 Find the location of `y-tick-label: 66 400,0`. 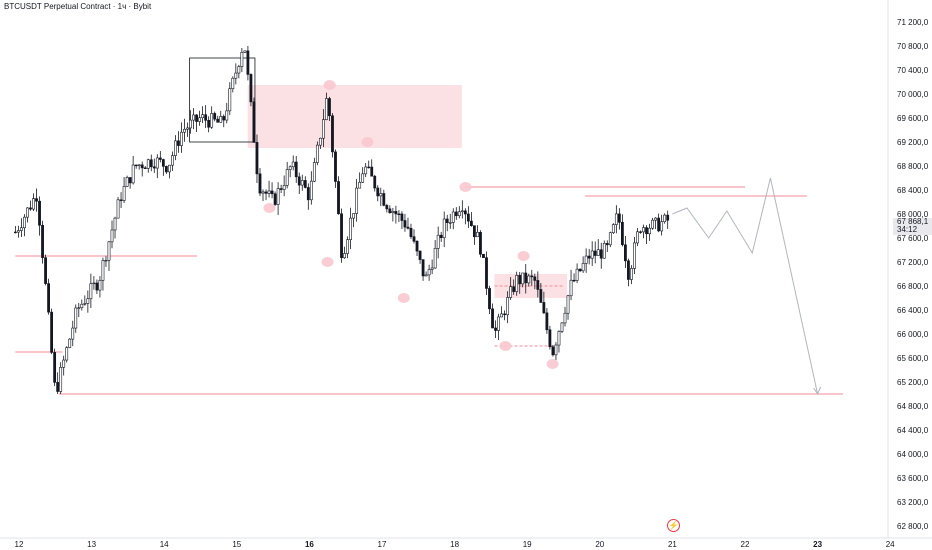

y-tick-label: 66 400,0 is located at coordinates (913, 310).